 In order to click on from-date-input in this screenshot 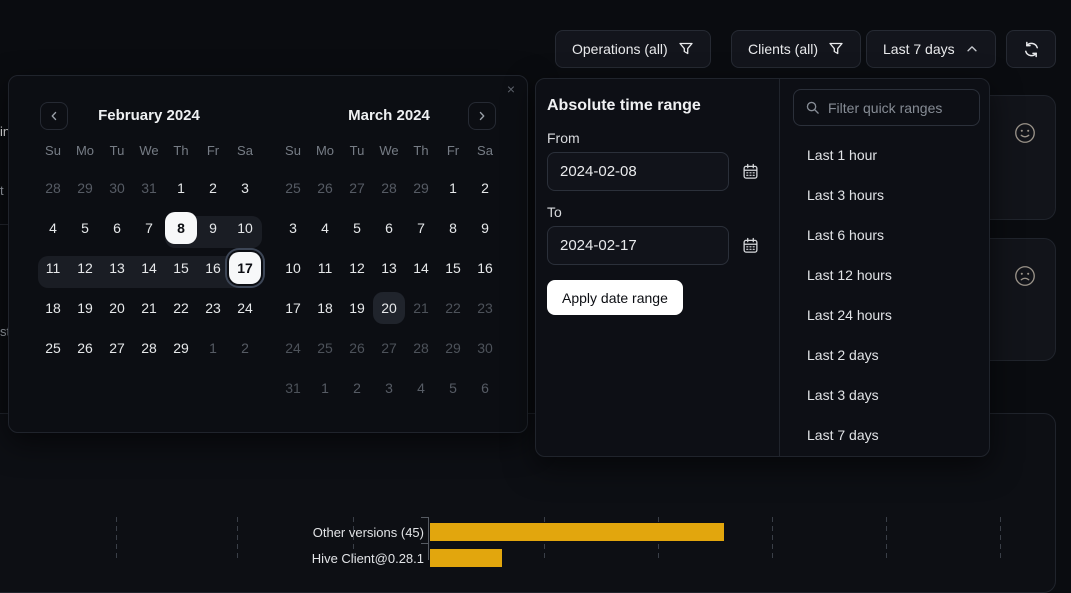, I will do `click(638, 171)`.